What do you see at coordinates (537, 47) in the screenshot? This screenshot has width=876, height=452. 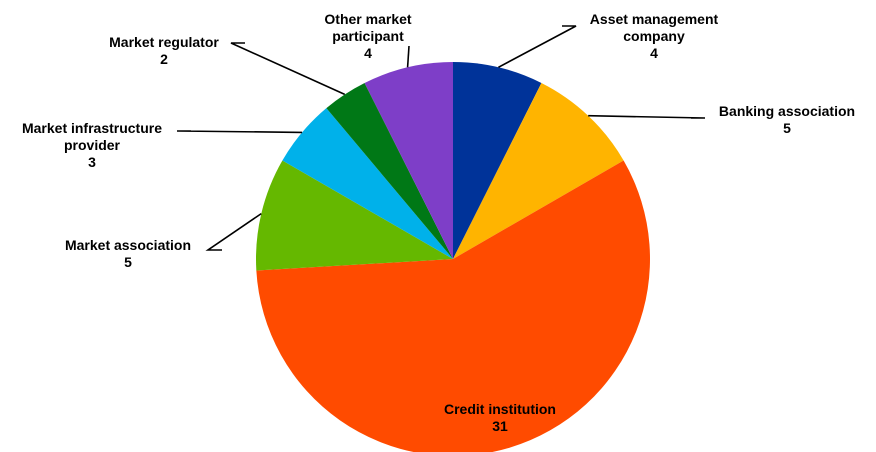 I see `leader-line-asset-management-company` at bounding box center [537, 47].